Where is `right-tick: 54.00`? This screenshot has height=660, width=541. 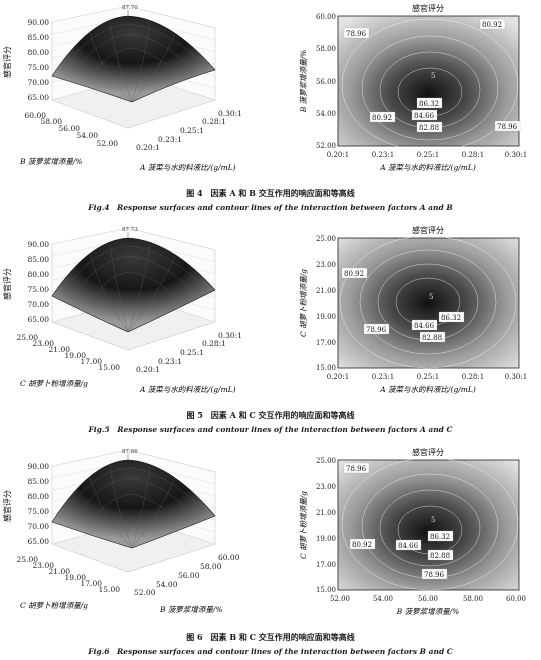
right-tick: 54.00 is located at coordinates (167, 584).